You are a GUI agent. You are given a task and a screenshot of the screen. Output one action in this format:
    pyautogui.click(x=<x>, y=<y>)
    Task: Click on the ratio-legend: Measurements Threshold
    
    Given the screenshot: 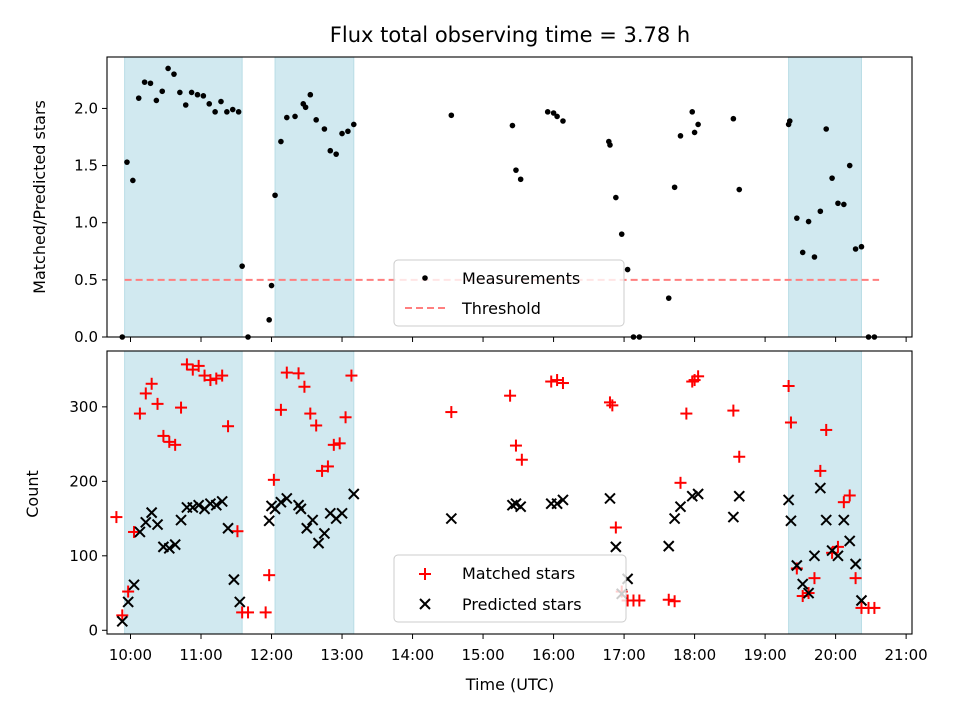 What is the action you would take?
    pyautogui.click(x=509, y=293)
    